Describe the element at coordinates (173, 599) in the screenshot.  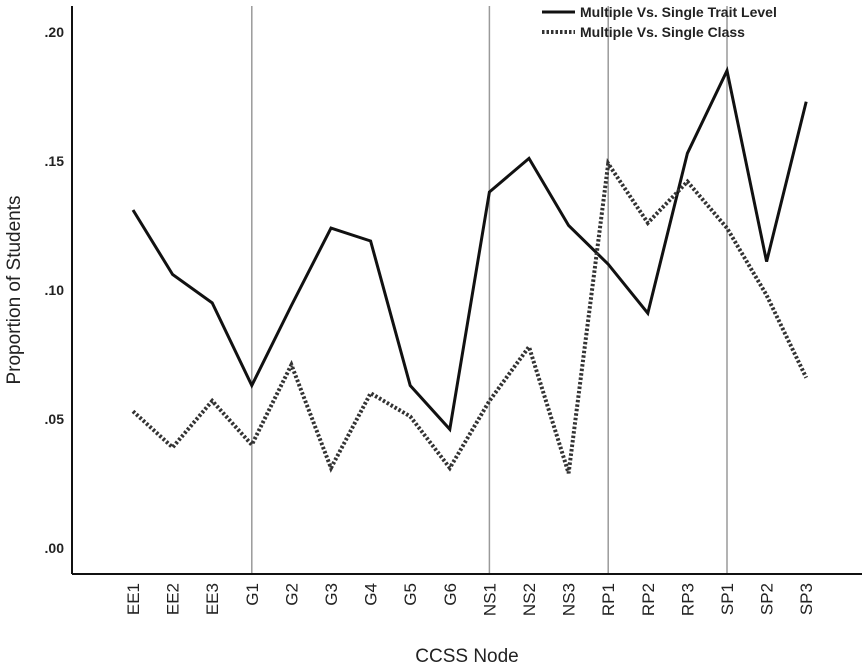
I see `x-tick-label: EE2` at that location.